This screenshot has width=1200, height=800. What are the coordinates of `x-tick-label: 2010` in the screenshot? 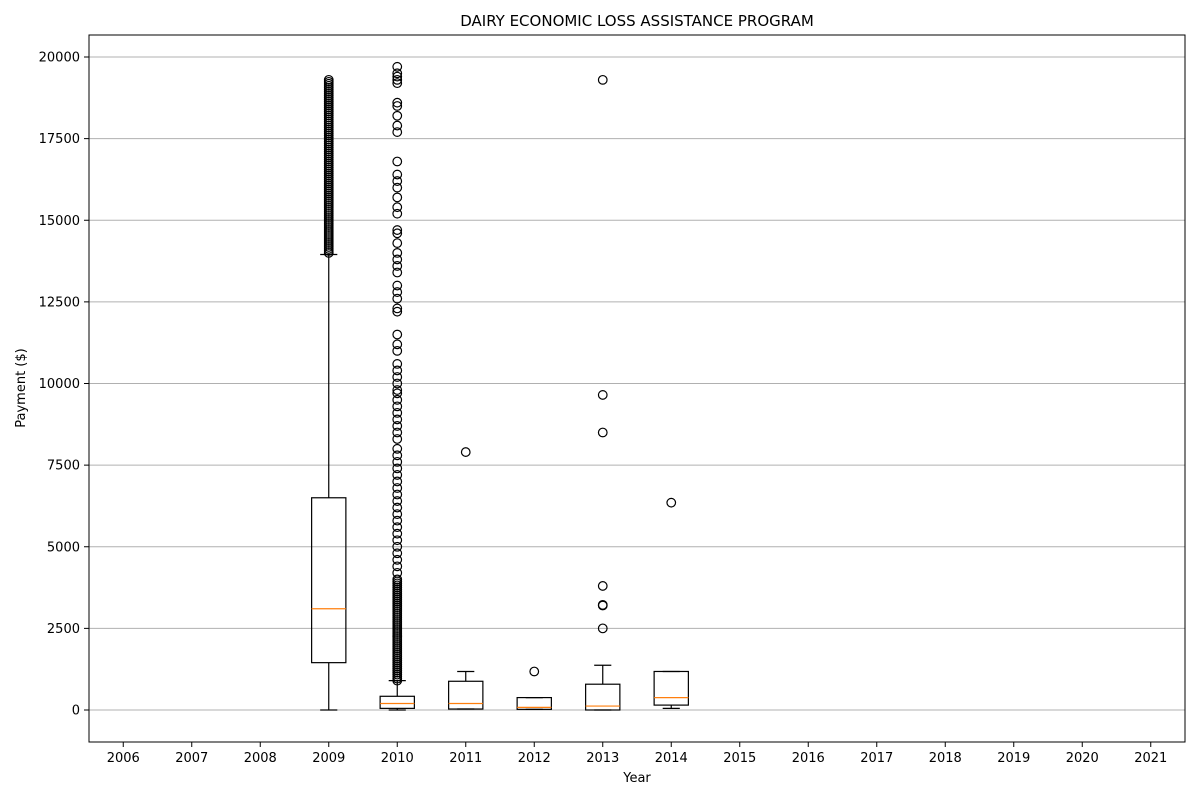 It's located at (397, 758).